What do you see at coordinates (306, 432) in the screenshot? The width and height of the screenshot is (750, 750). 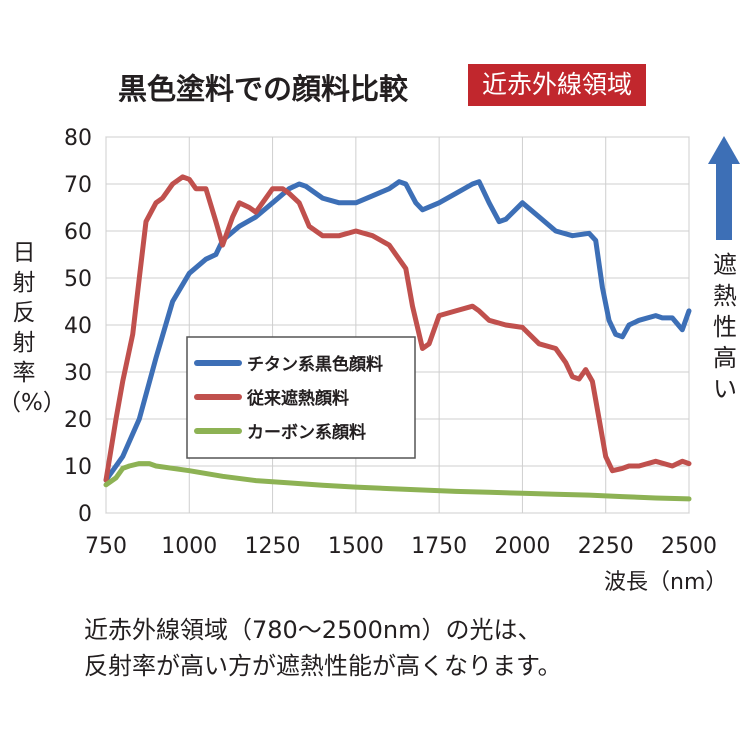 I see `legend-label: カーボン系顔料` at bounding box center [306, 432].